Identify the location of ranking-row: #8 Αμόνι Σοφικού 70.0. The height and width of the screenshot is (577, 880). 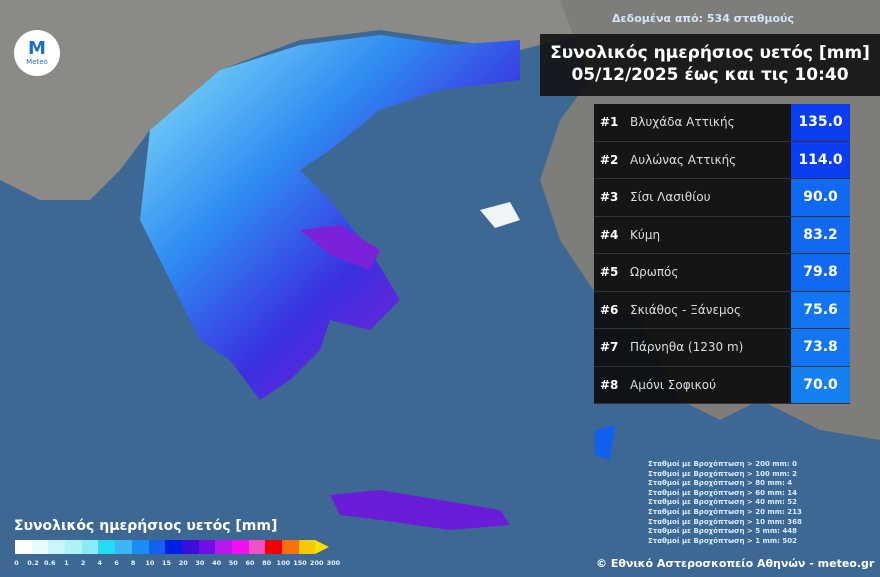
(722, 385).